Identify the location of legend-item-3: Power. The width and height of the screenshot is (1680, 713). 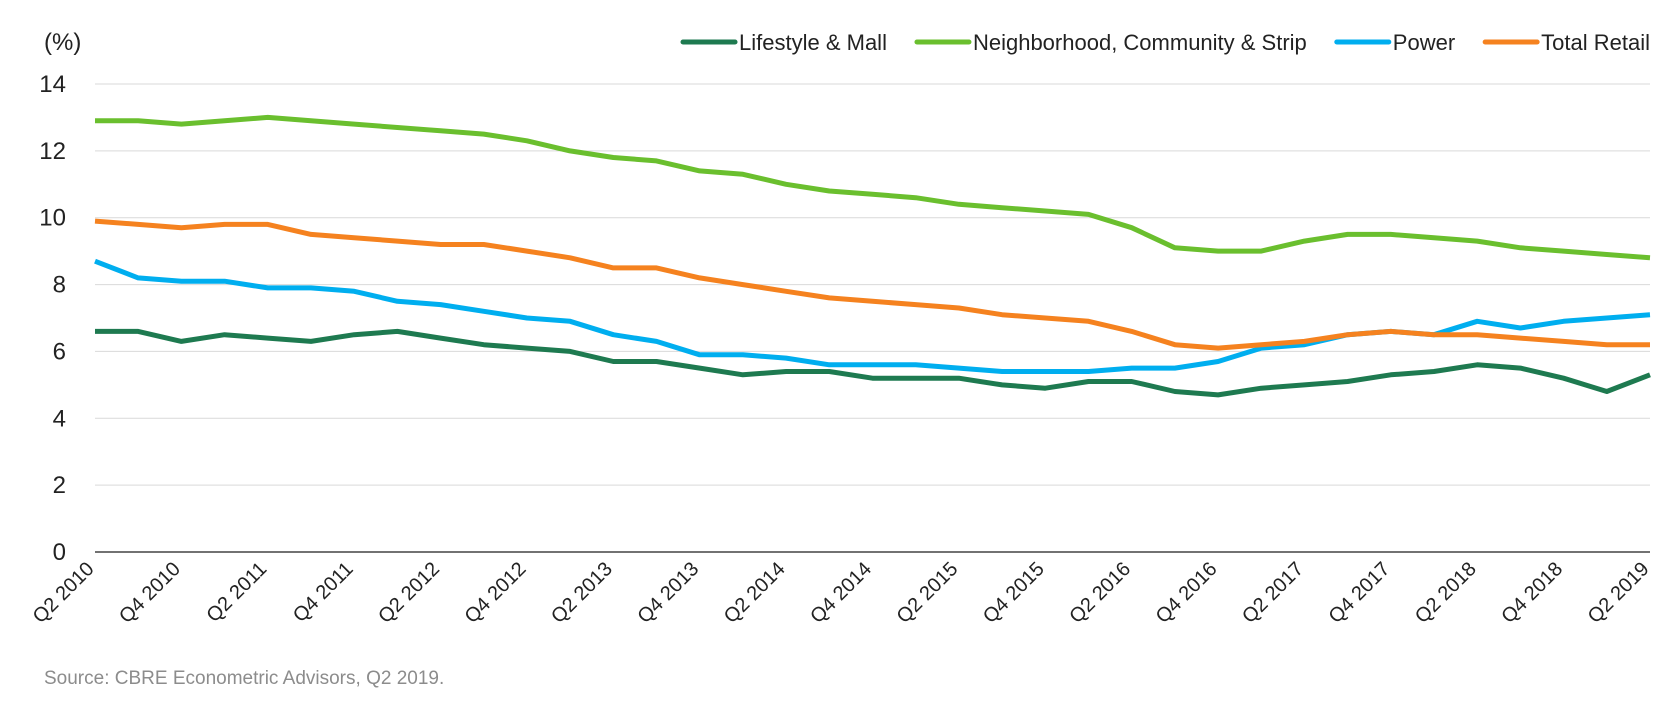
(1394, 42).